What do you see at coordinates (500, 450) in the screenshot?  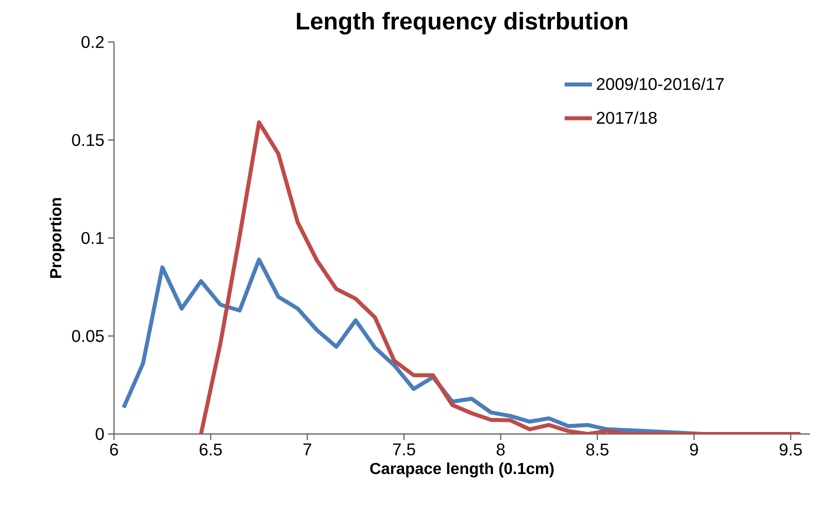 I see `x-tick-label: 8` at bounding box center [500, 450].